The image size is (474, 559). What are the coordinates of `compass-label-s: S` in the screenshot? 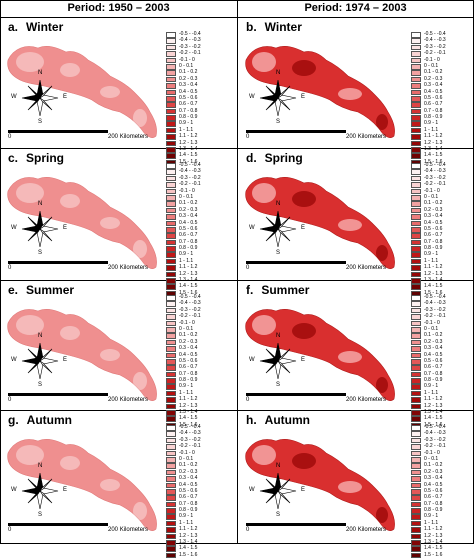 It's located at (278, 253).